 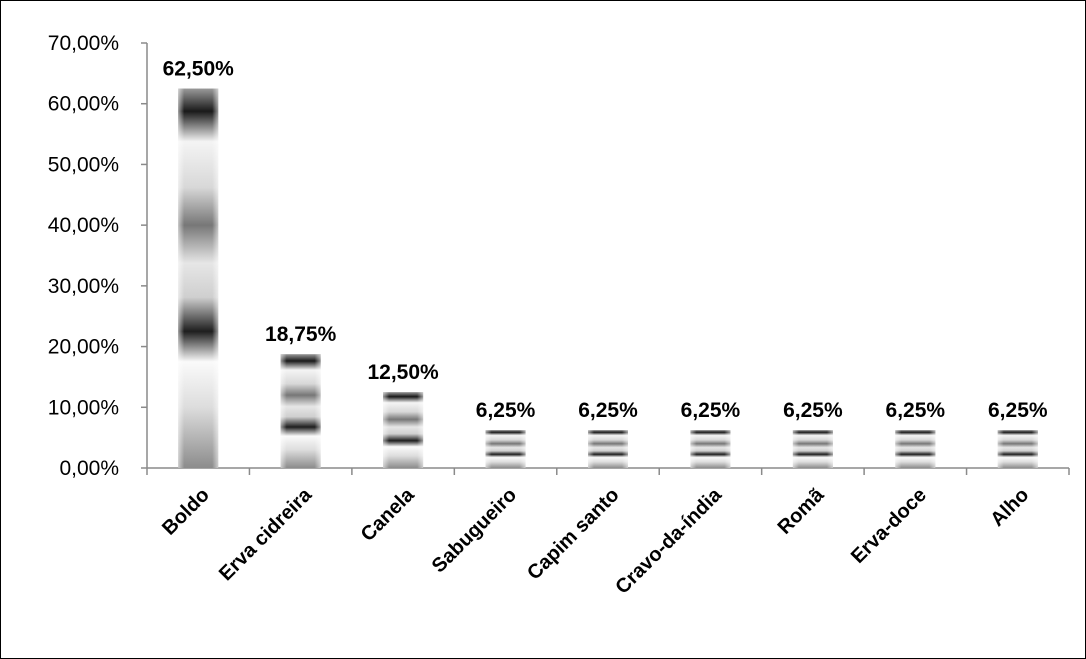 I want to click on y-tick-label: 30,00%, so click(x=83, y=286).